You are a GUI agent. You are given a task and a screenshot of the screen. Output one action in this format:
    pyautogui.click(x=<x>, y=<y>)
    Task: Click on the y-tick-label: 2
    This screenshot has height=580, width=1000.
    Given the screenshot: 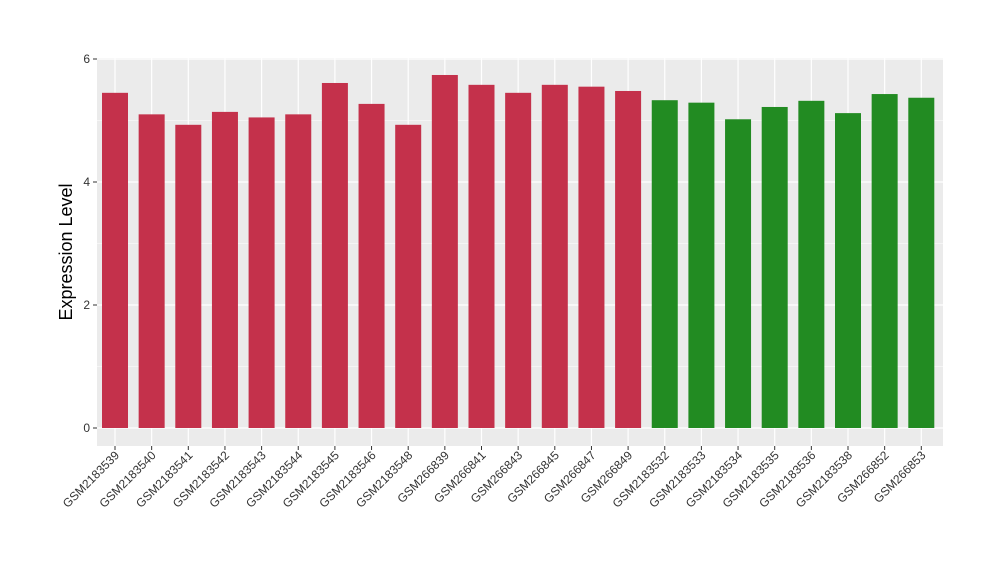 What is the action you would take?
    pyautogui.click(x=86, y=305)
    